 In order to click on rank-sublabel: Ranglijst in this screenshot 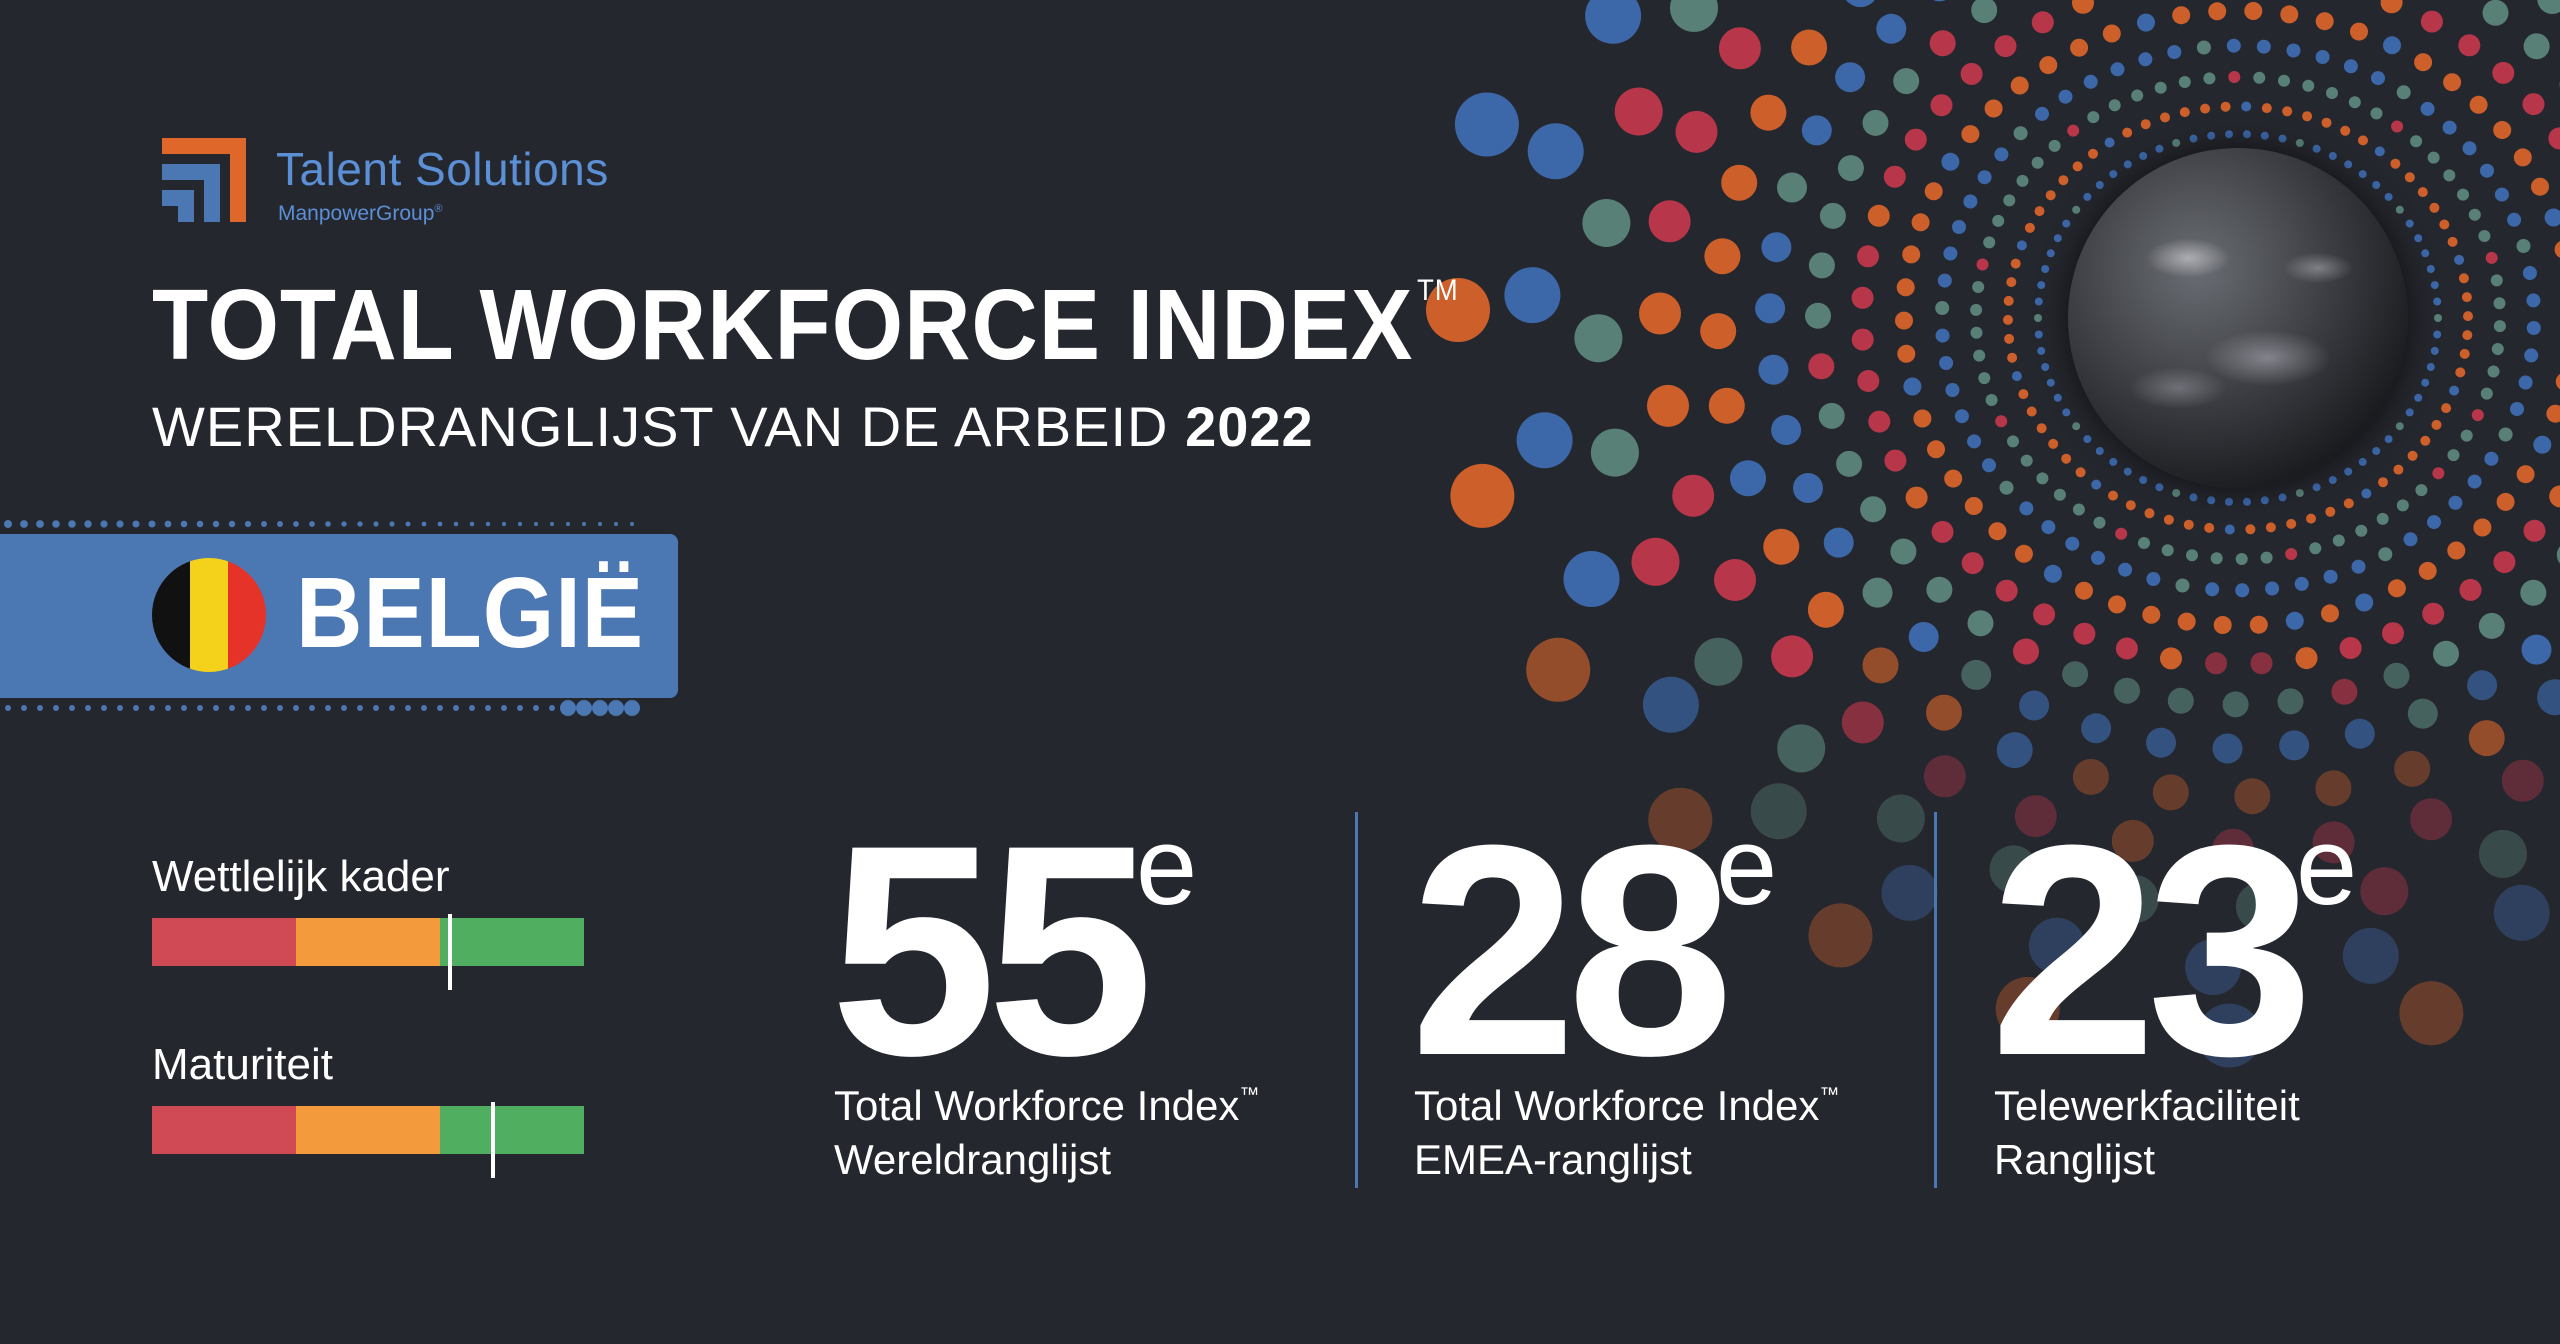, I will do `click(2075, 1159)`.